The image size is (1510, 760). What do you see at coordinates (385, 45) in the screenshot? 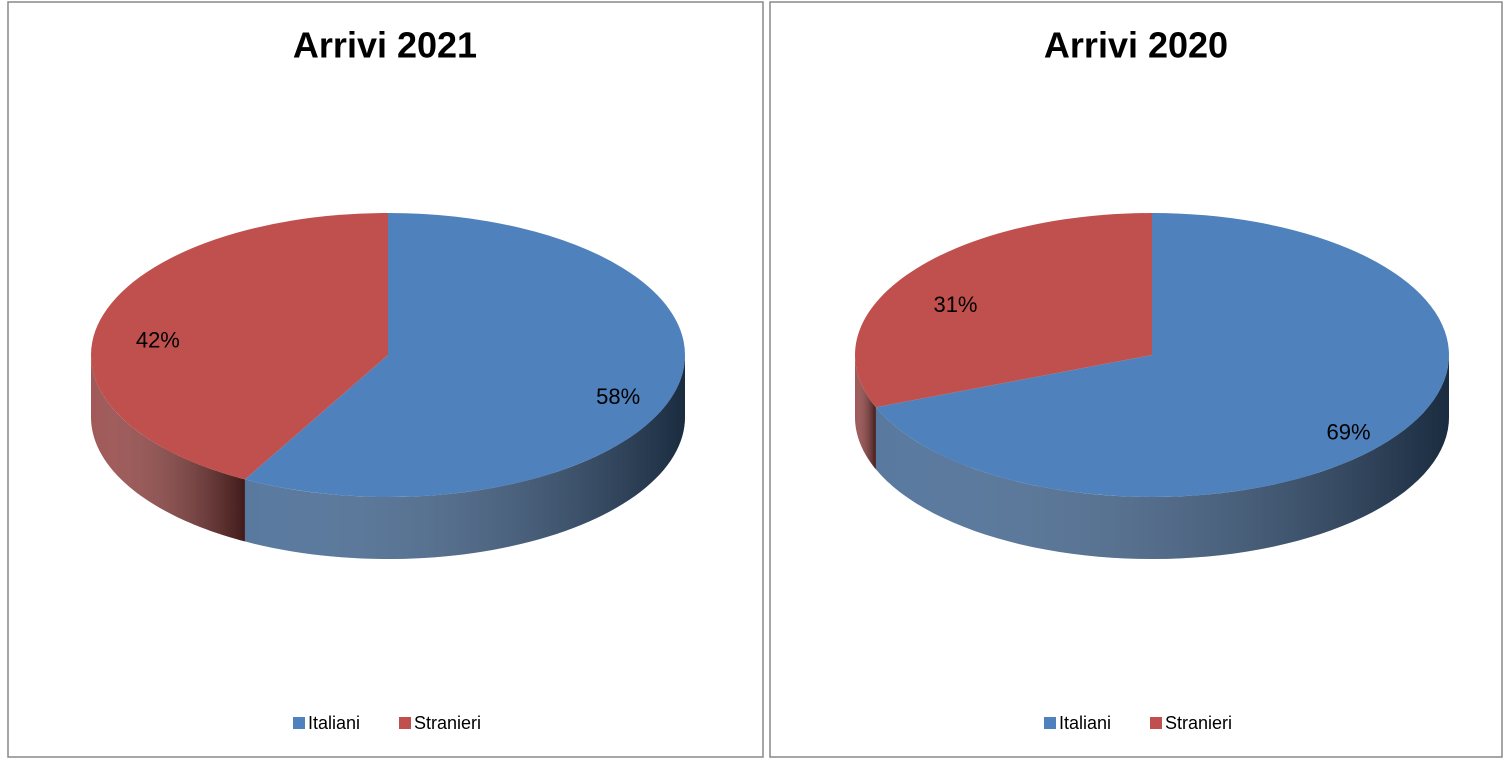
I see `chart-title: Arrivi 2021` at bounding box center [385, 45].